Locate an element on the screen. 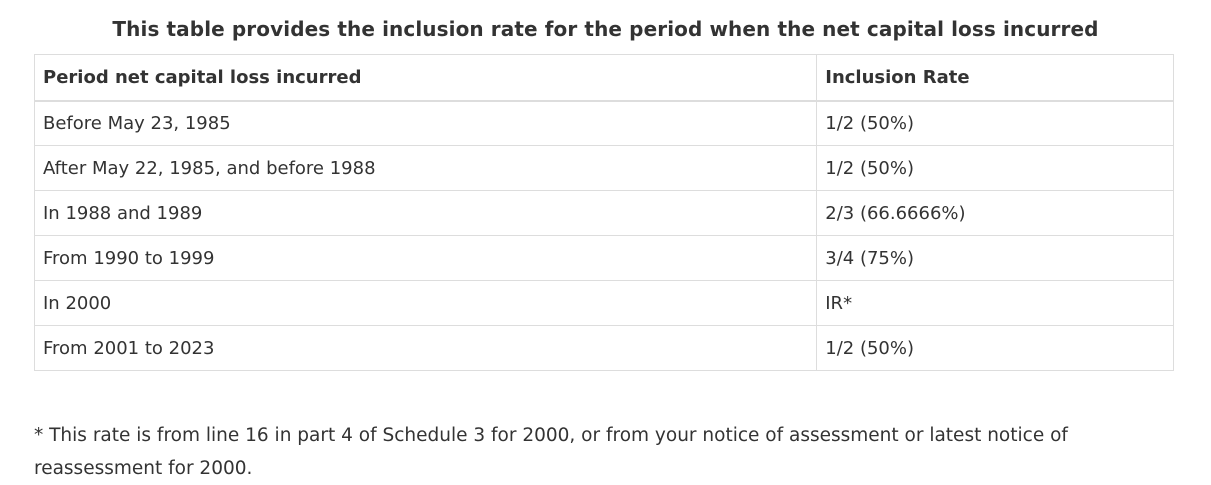  header-inclusion-rate: Inclusion Rate is located at coordinates (995, 78).